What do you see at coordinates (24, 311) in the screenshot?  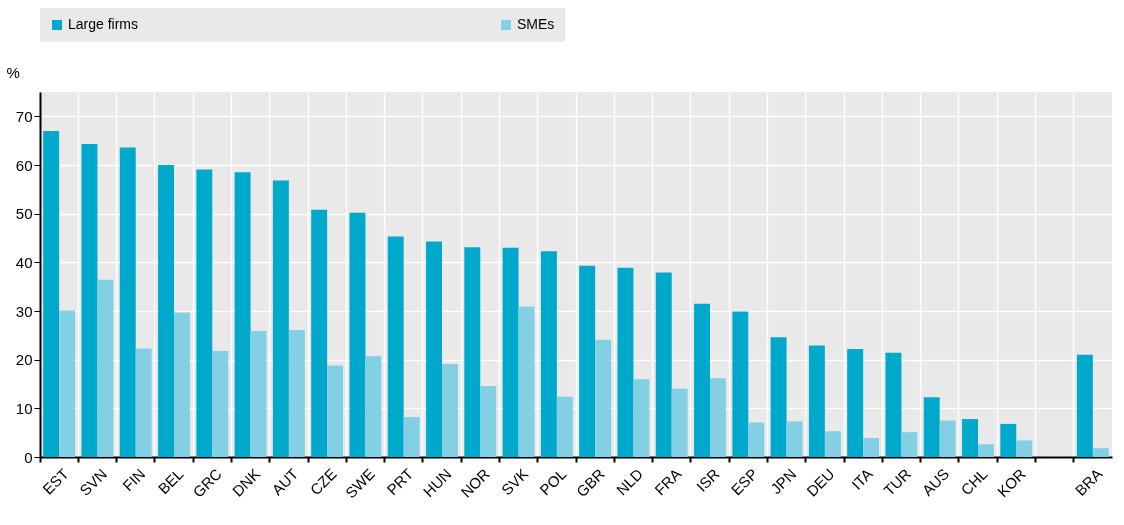 I see `y-tick-label: 30` at bounding box center [24, 311].